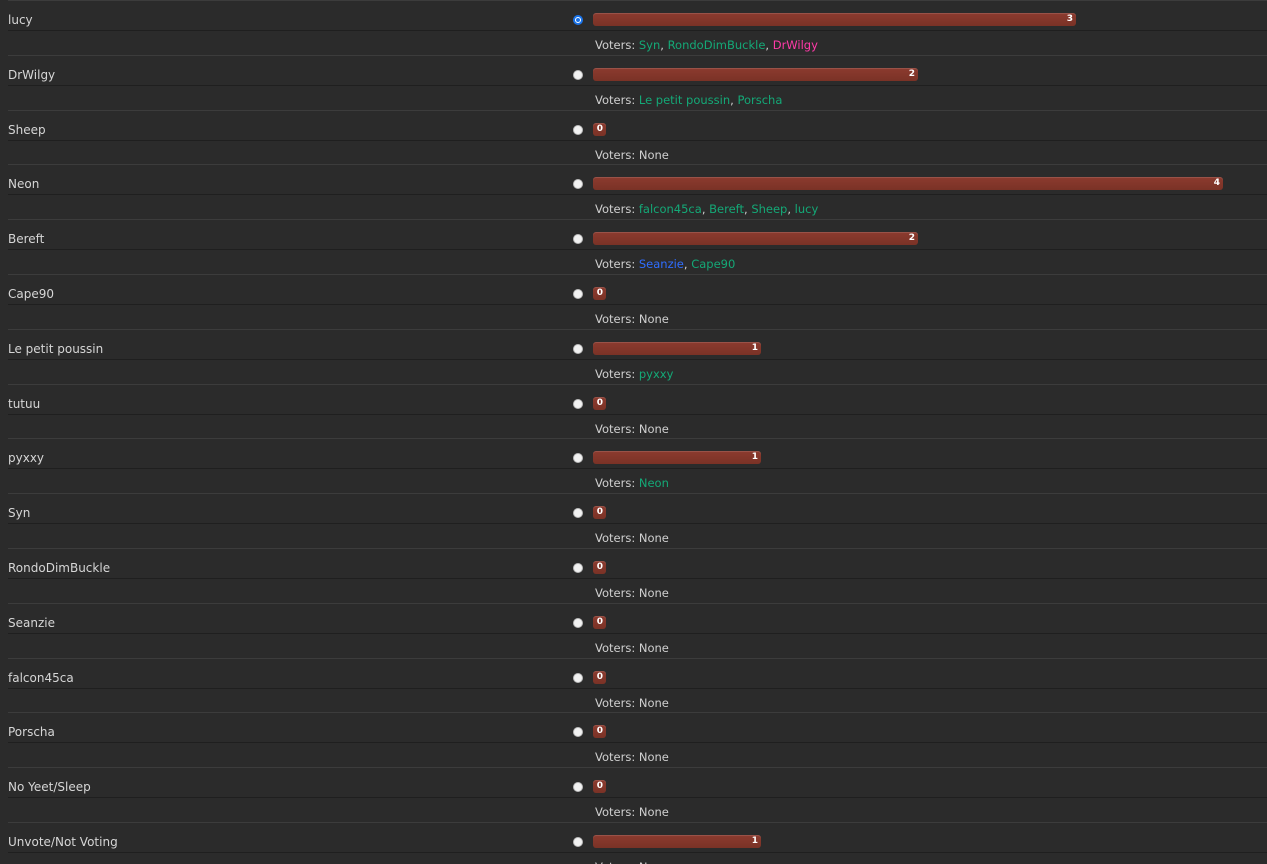 The width and height of the screenshot is (1267, 864). Describe the element at coordinates (633, 465) in the screenshot. I see `poll-option: pyxxy 1 Voters: Neon` at that location.